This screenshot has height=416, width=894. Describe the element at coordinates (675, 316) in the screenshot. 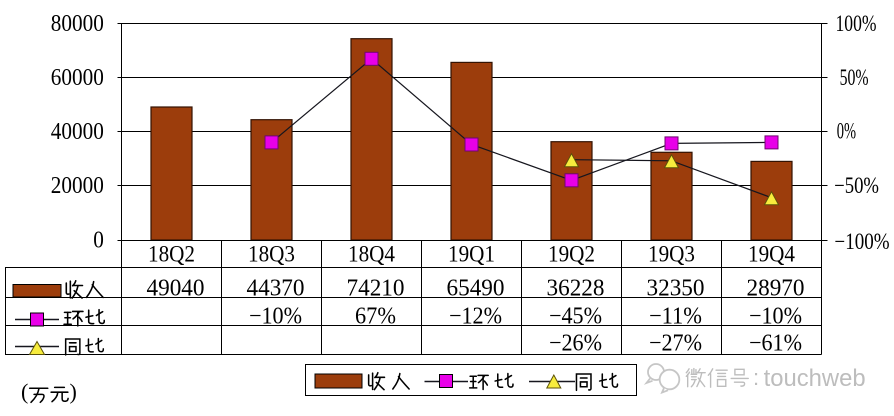

I see `svg-text: −11%` at that location.